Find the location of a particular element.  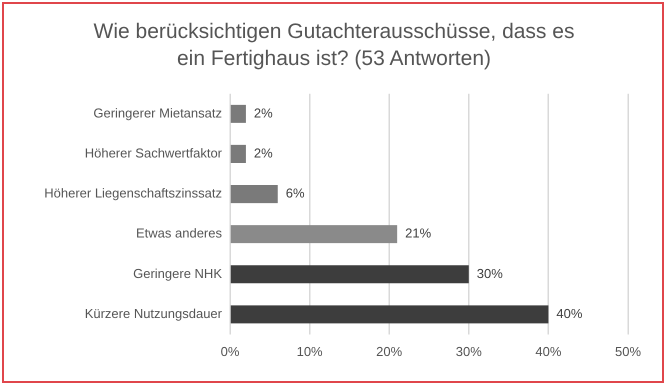

x-tick-label: 0% is located at coordinates (230, 351).